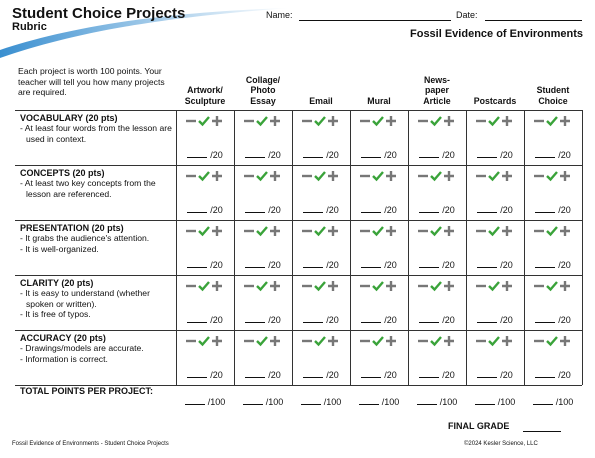 This screenshot has height=458, width=595. Describe the element at coordinates (533, 20) in the screenshot. I see `date-line` at that location.